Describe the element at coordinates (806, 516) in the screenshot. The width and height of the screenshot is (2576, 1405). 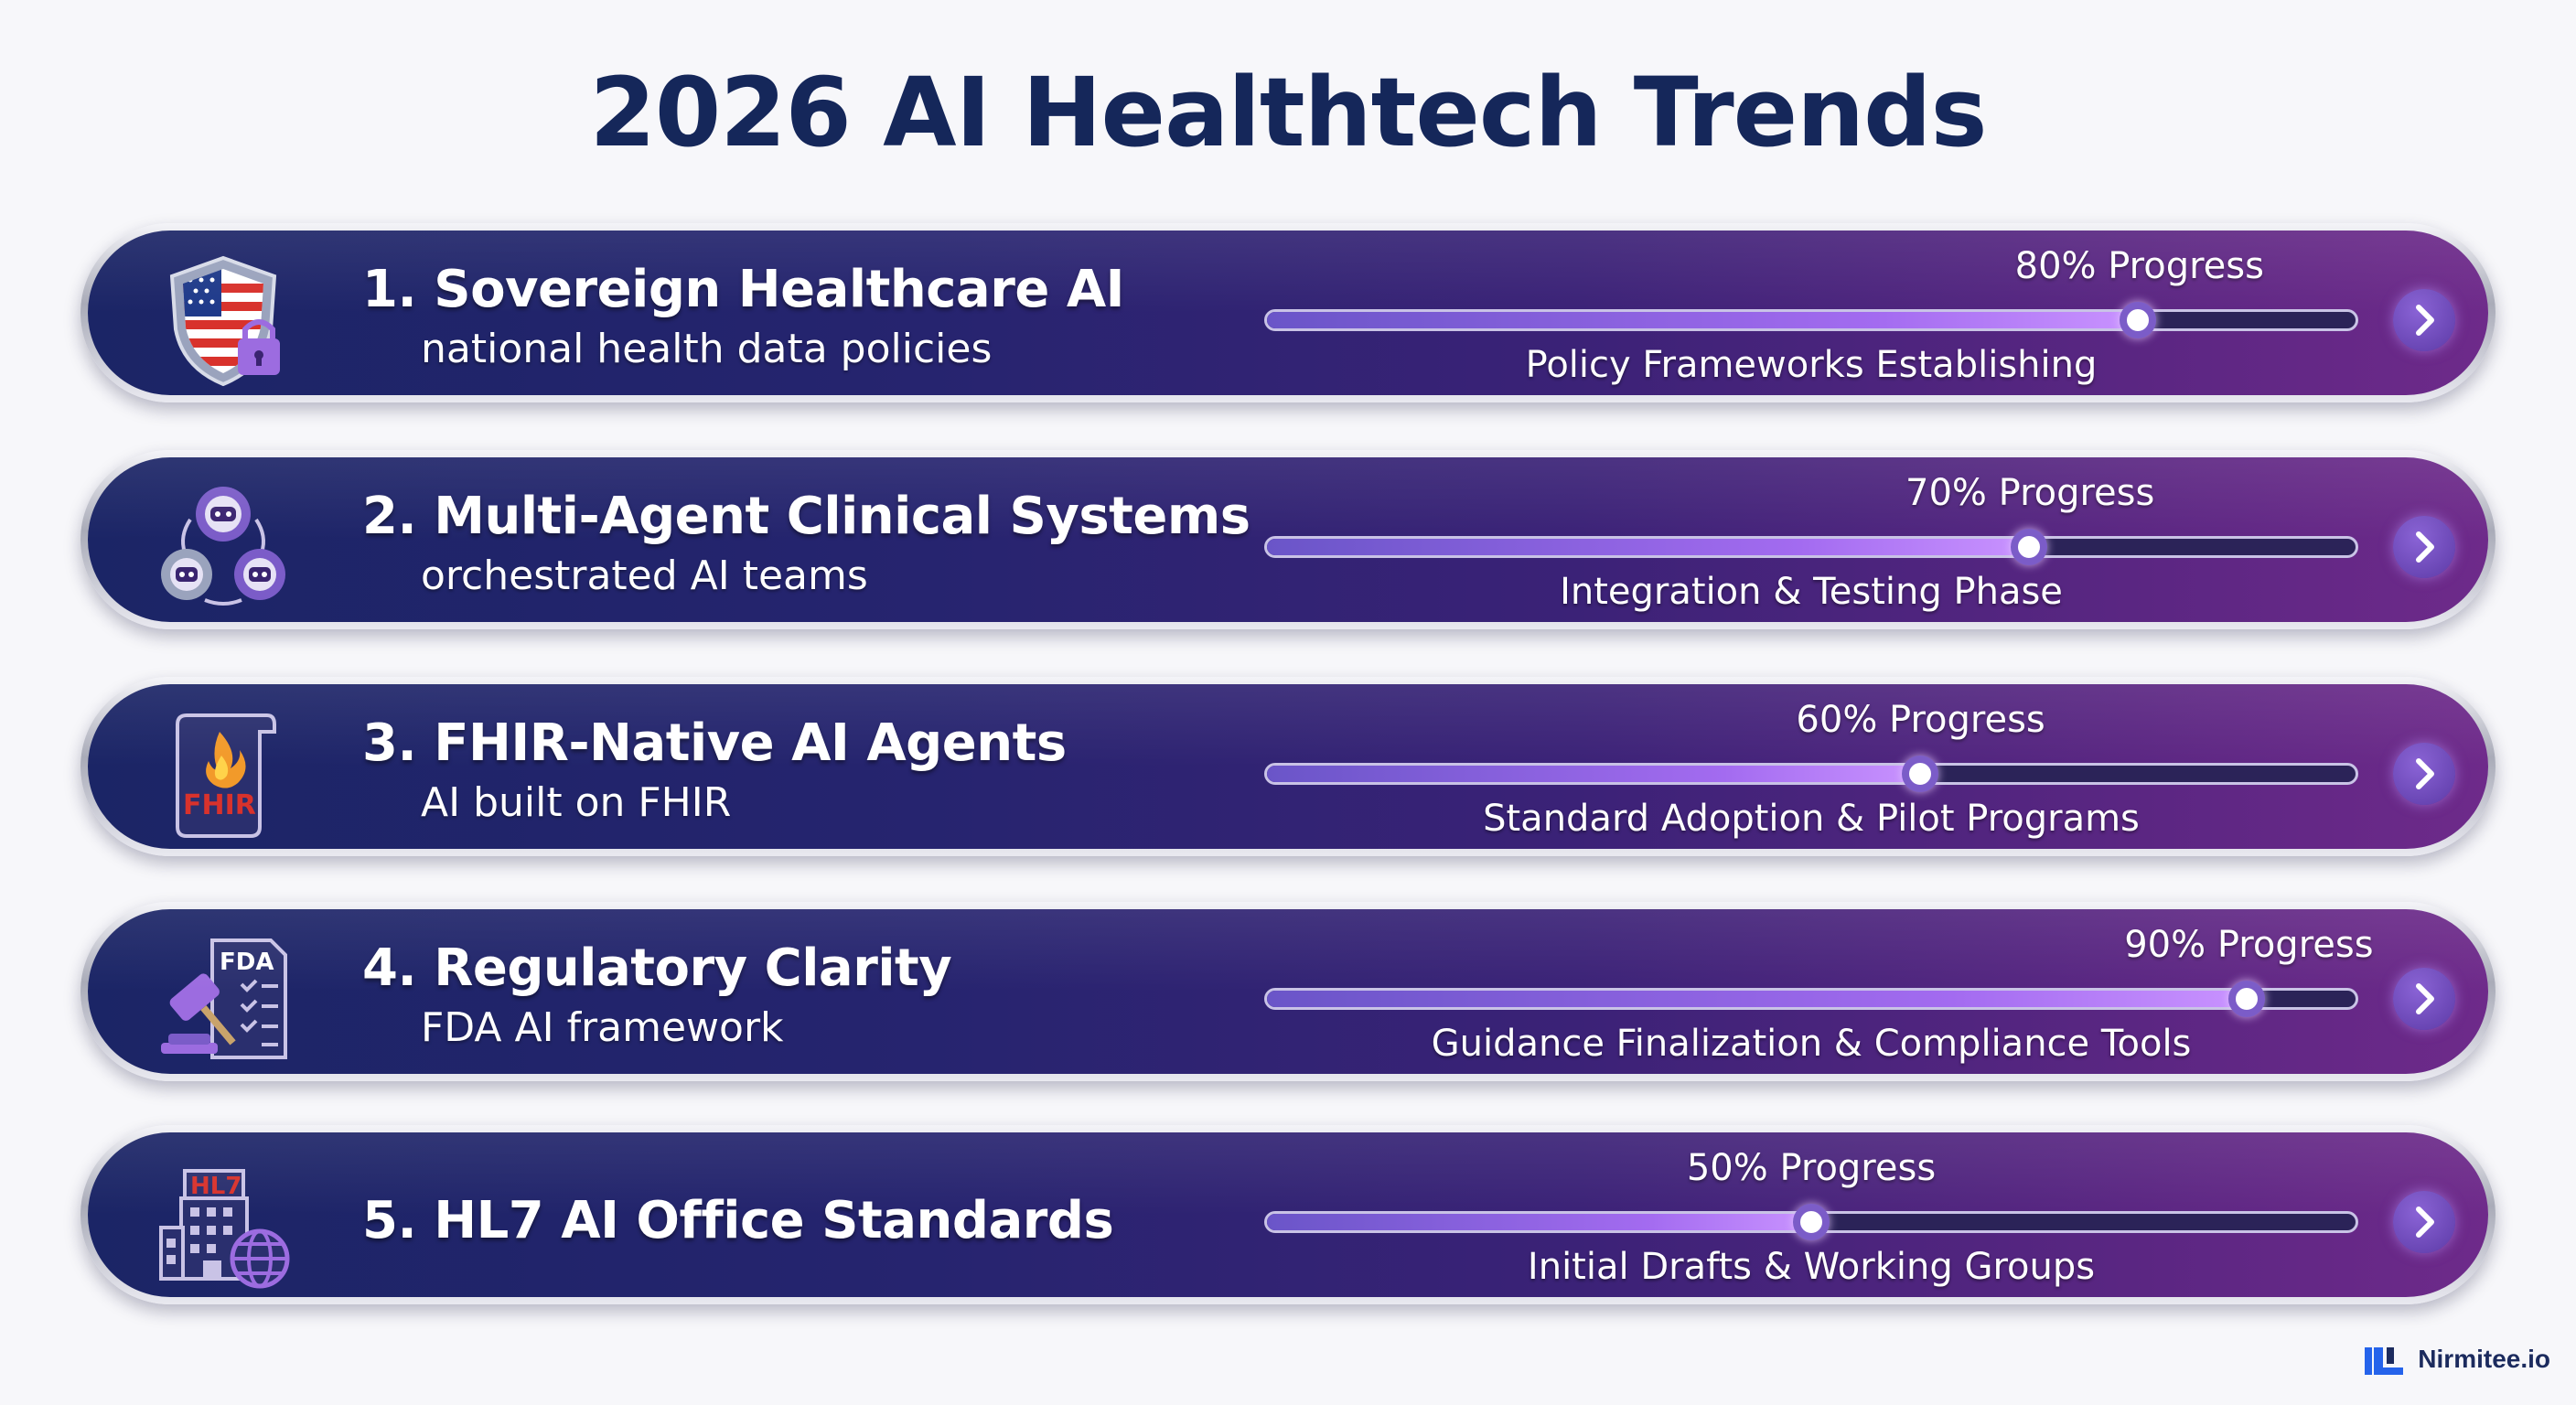
I see `trend-title: 2. Multi-Agent Clinical Systems` at that location.